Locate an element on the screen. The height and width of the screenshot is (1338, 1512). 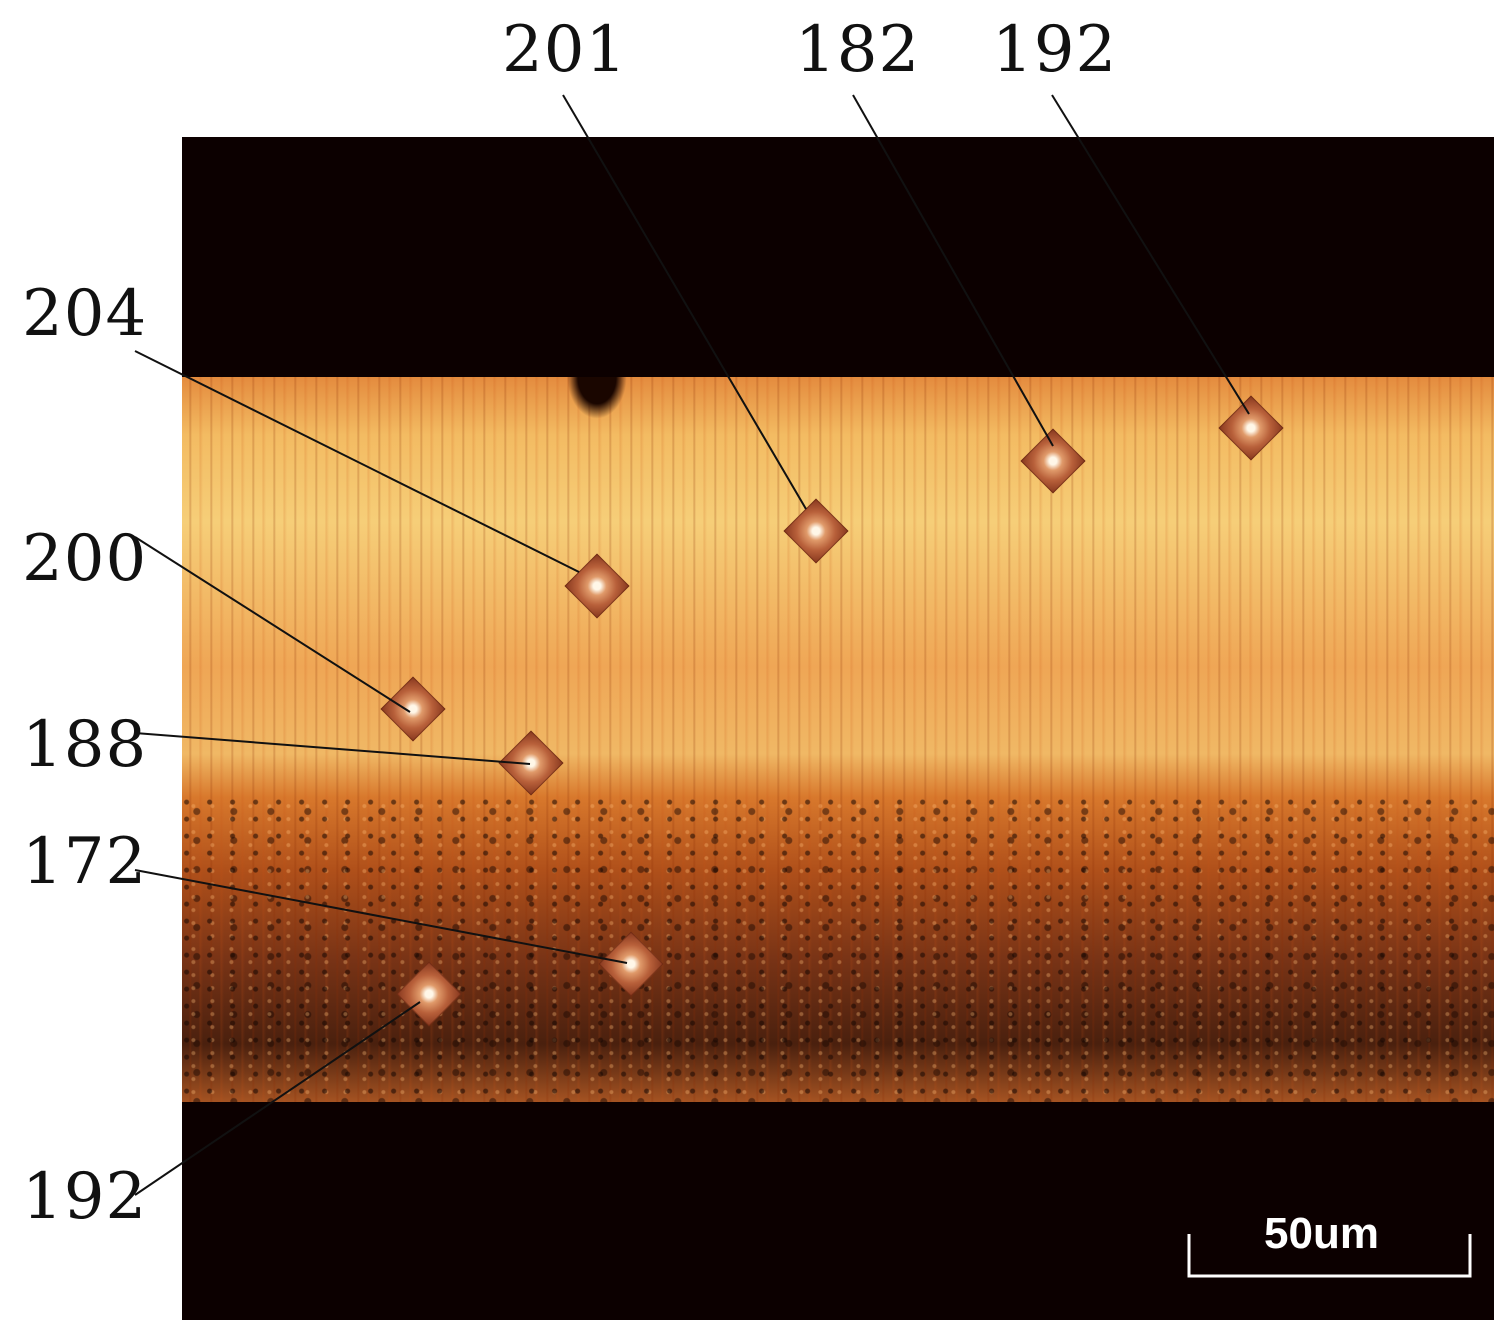
label-182: 182 is located at coordinates (858, 50).